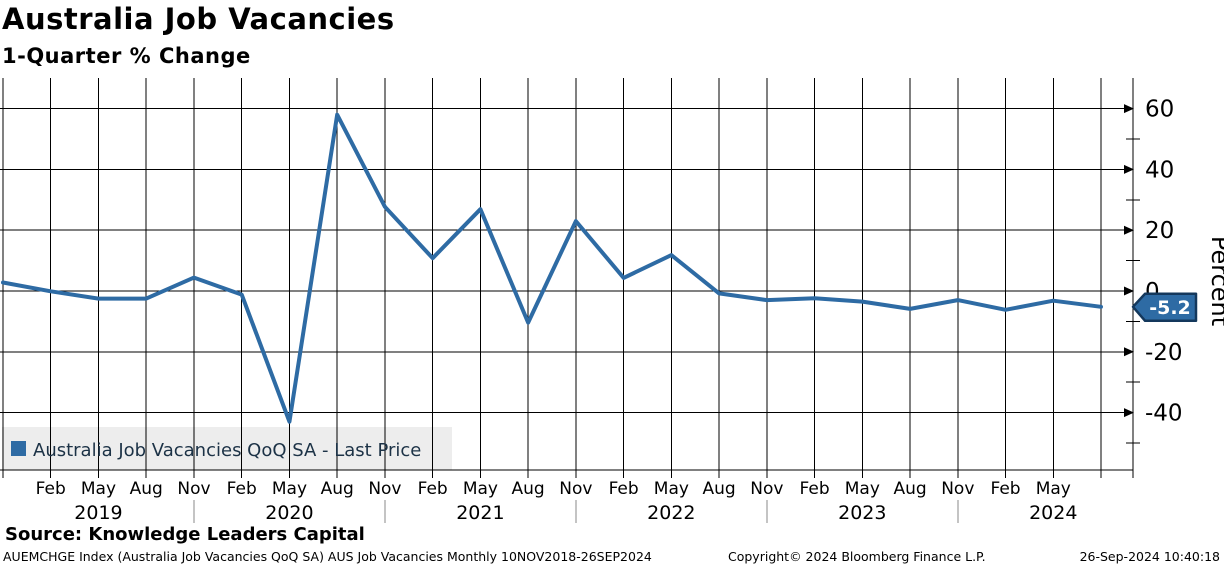 Image resolution: width=1224 pixels, height=566 pixels. I want to click on x-year-label: 2024, so click(1053, 513).